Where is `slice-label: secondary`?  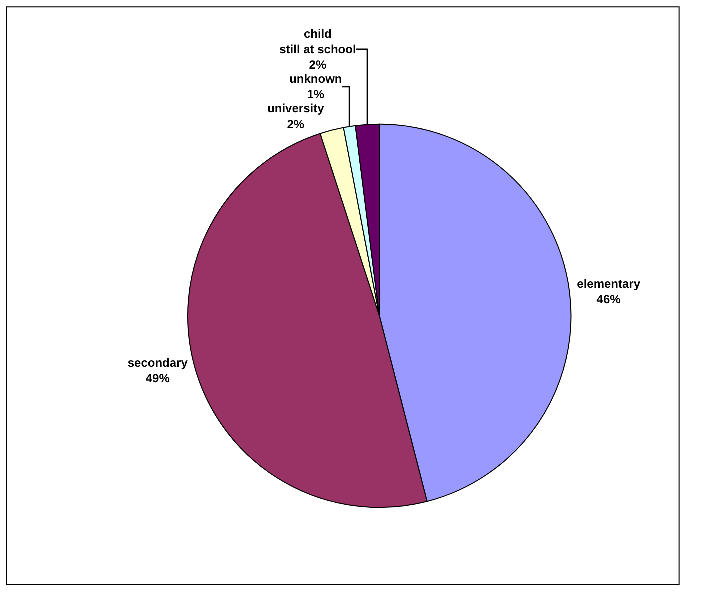
slice-label: secondary is located at coordinates (158, 363).